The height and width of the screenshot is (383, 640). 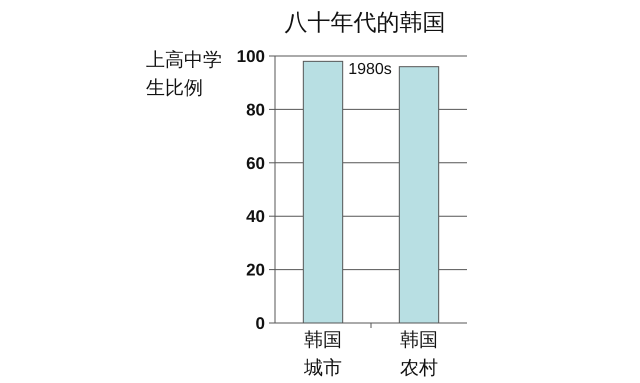 I want to click on y-tick-label: 100, so click(x=250, y=56).